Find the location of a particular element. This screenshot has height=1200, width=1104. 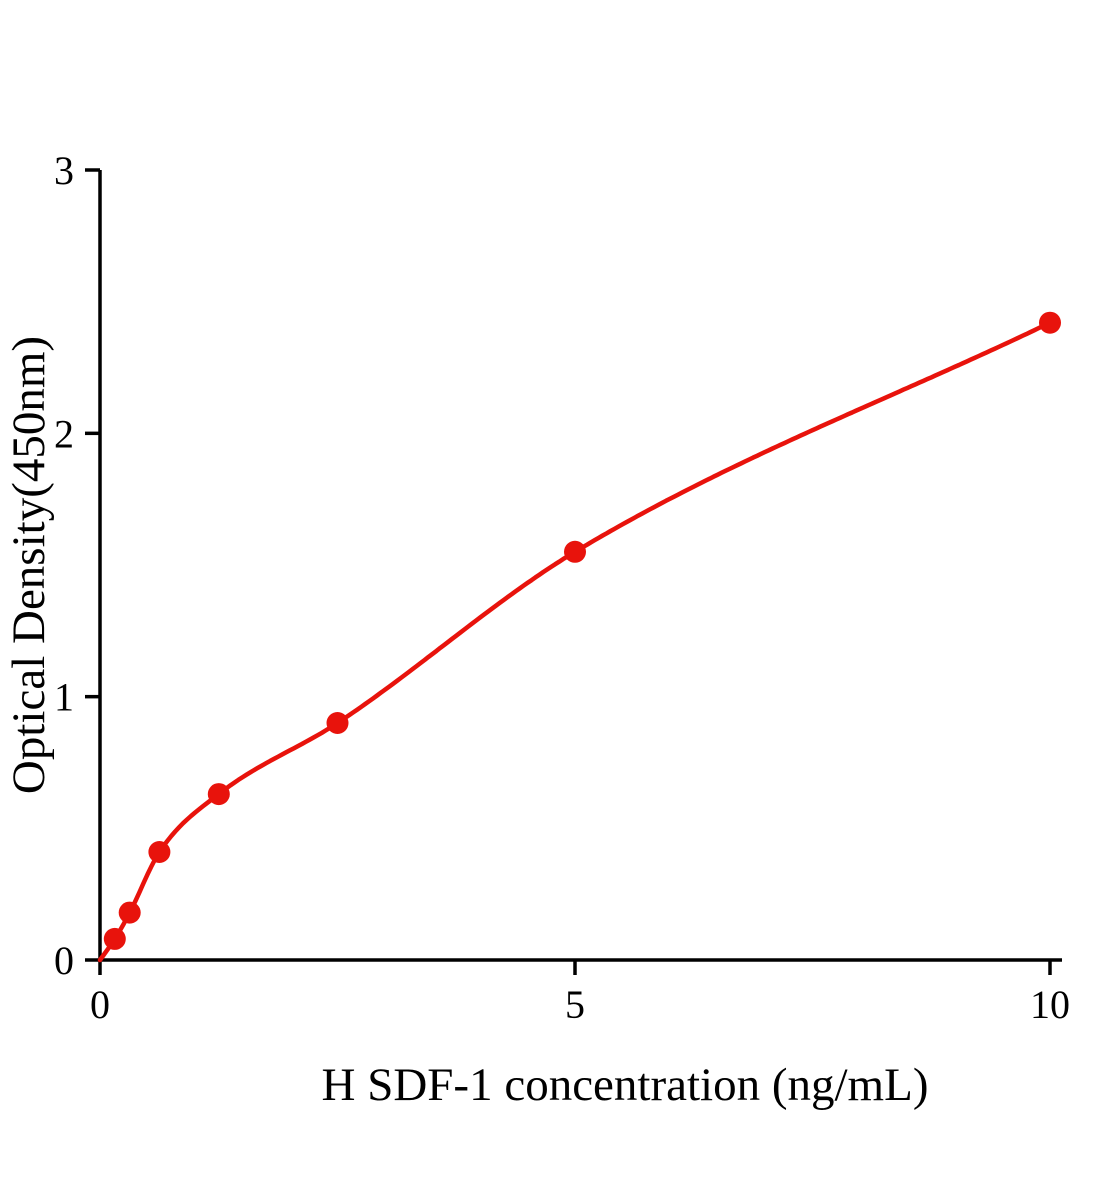

x-tick-label: 0 is located at coordinates (100, 1004).